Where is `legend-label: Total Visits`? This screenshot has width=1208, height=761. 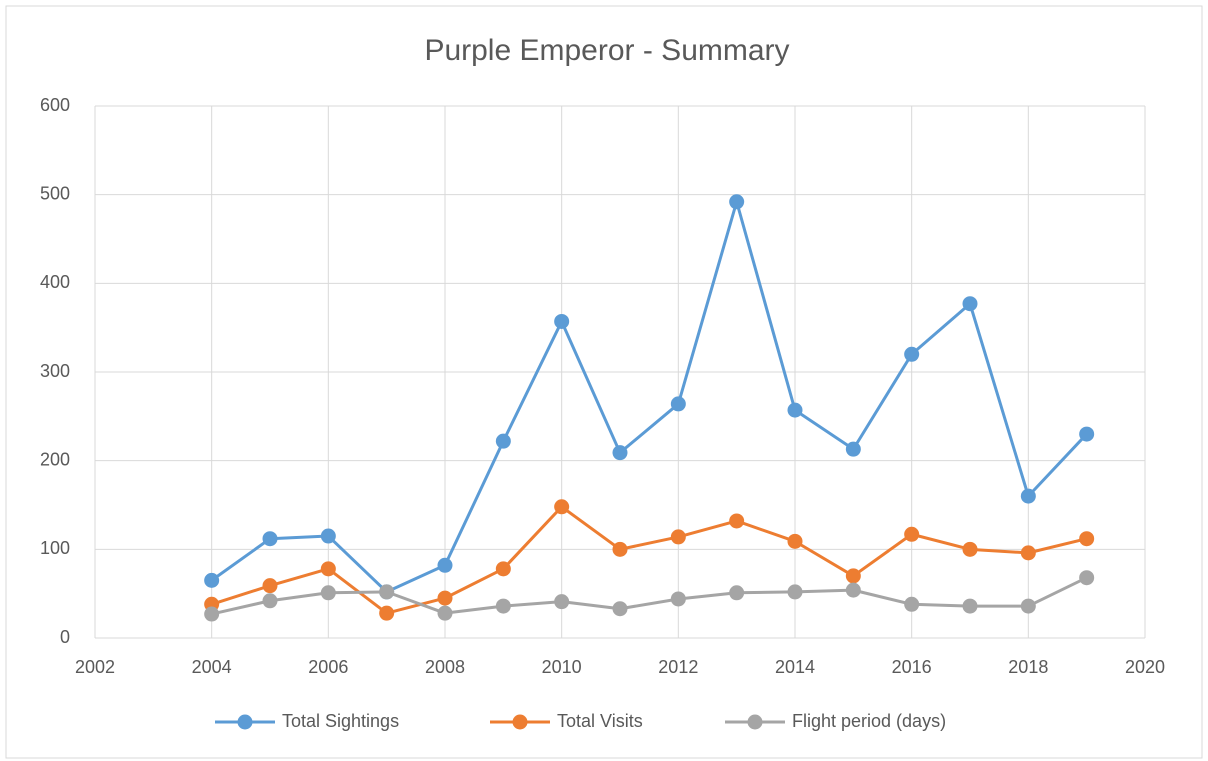 legend-label: Total Visits is located at coordinates (600, 721).